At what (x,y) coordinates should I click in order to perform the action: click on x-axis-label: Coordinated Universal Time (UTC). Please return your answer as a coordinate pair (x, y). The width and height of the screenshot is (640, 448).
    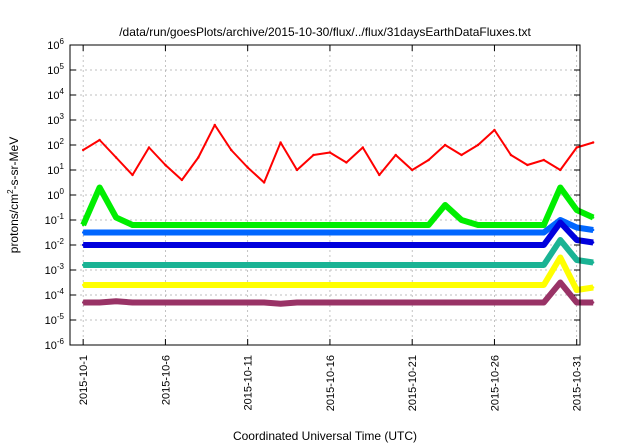
    Looking at the image, I should click on (325, 436).